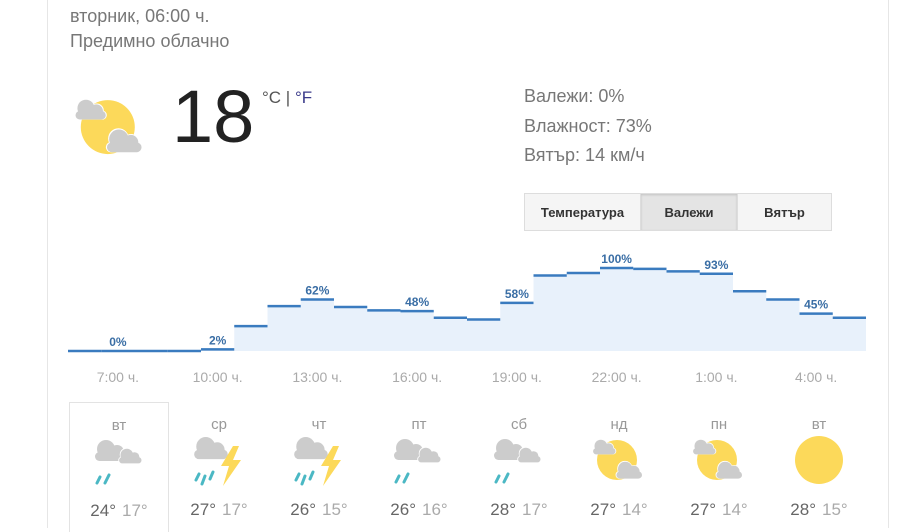  What do you see at coordinates (519, 510) in the screenshot?
I see `day-temps: 28° 17°` at bounding box center [519, 510].